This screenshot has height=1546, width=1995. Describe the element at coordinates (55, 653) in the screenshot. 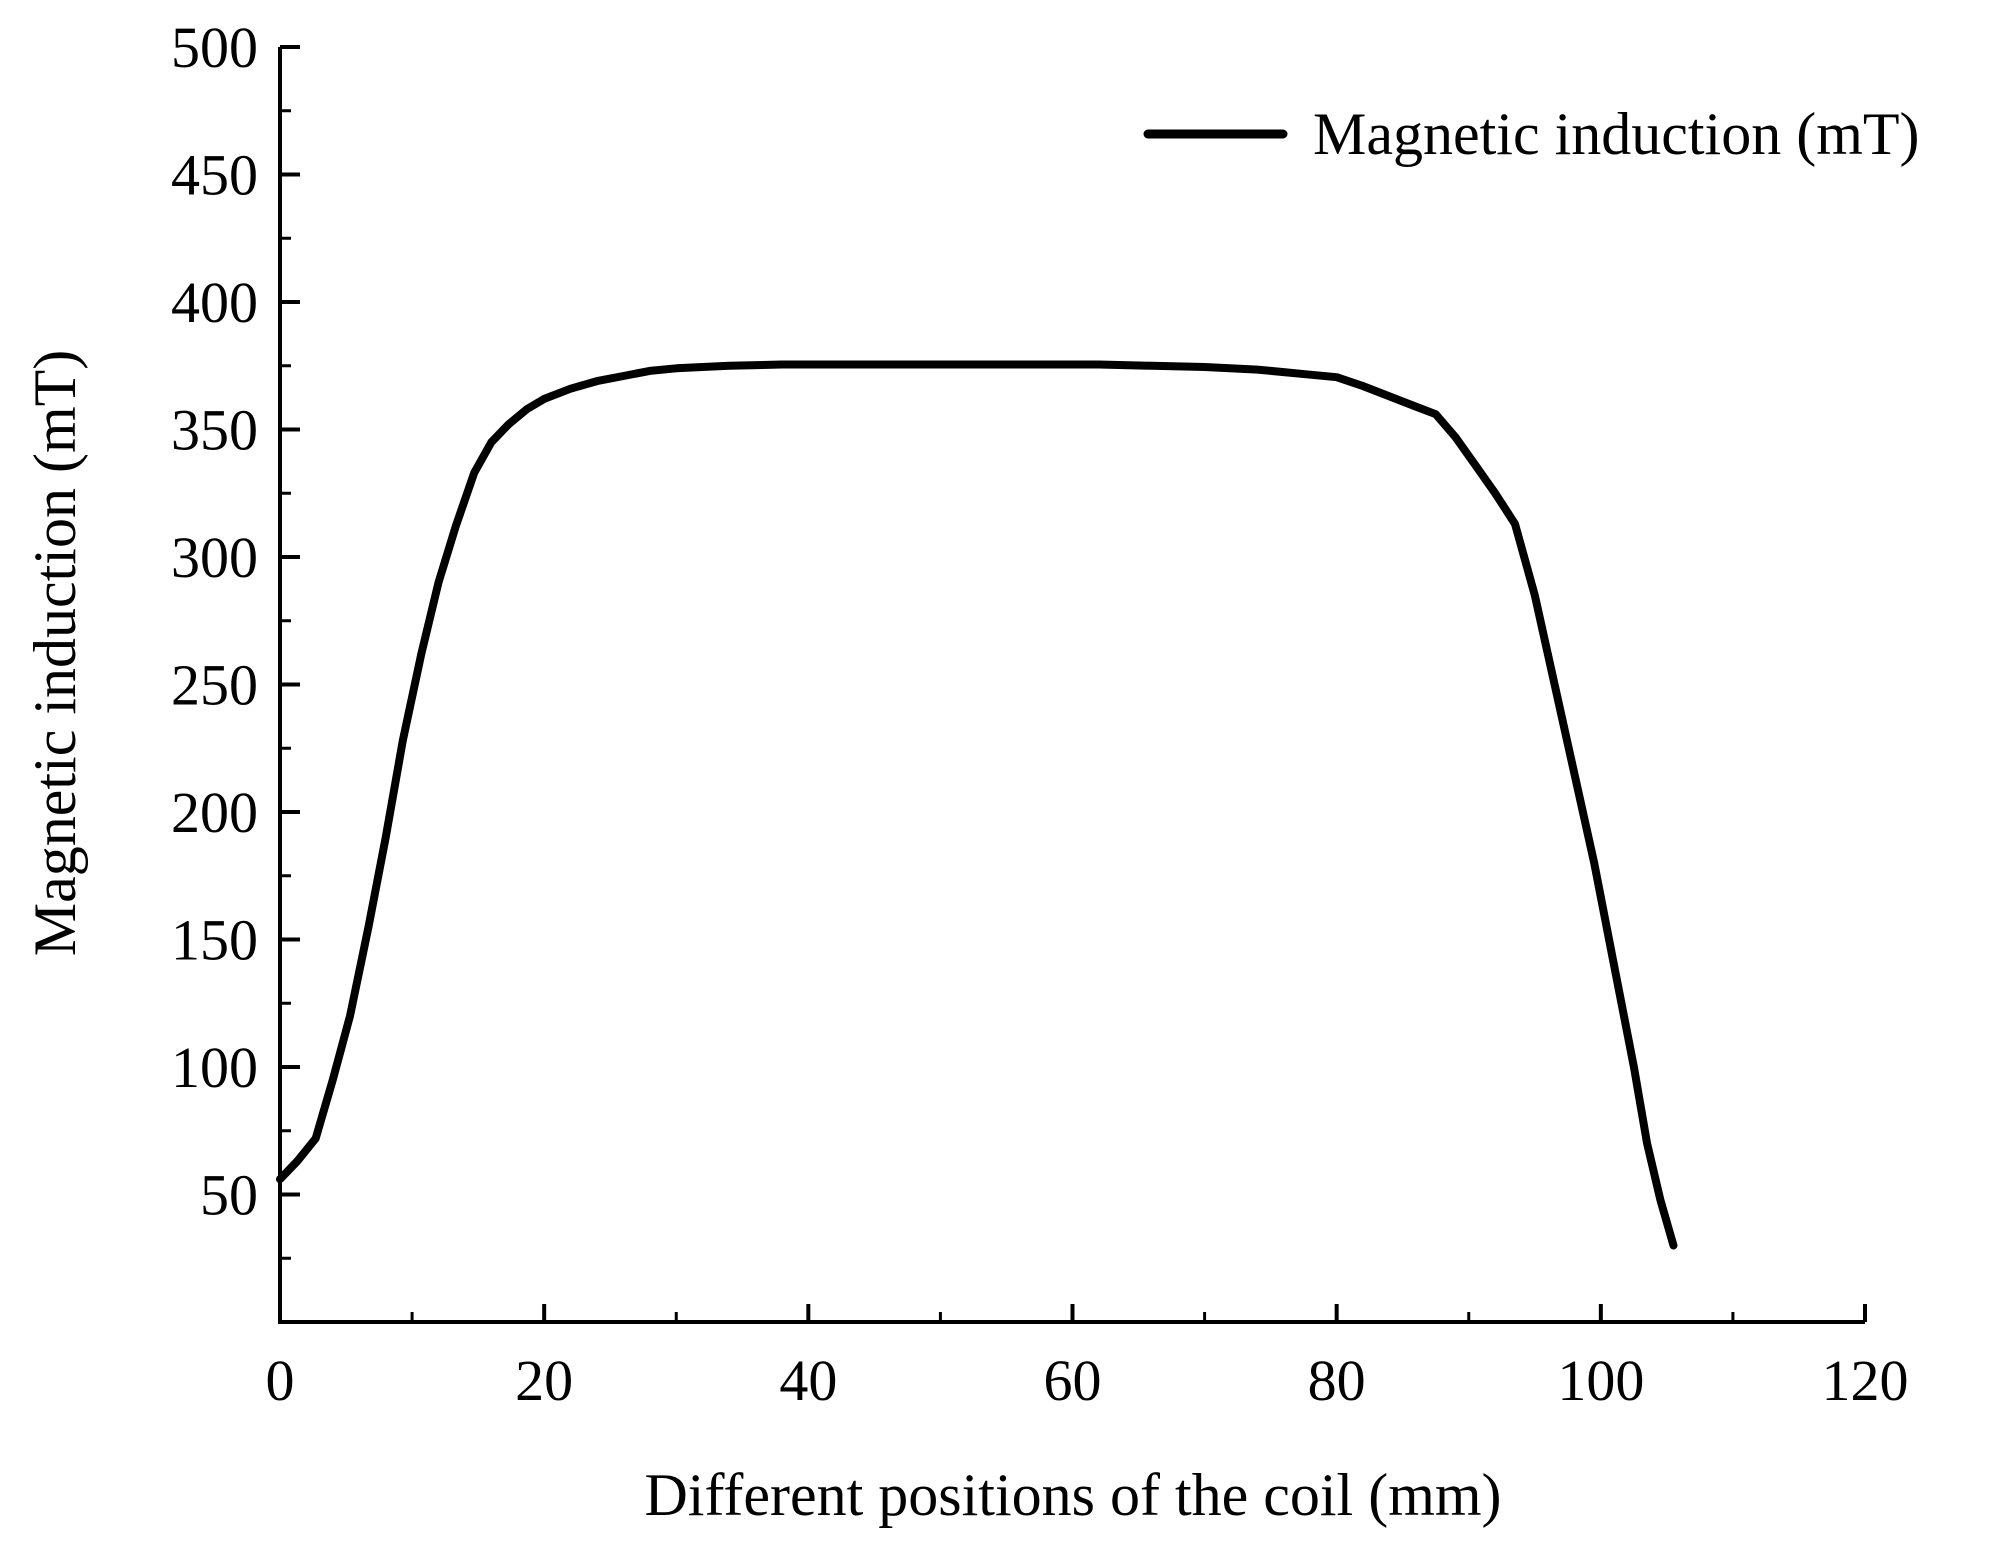

I see `y-axis-title: Magnetic induction (mT)` at that location.